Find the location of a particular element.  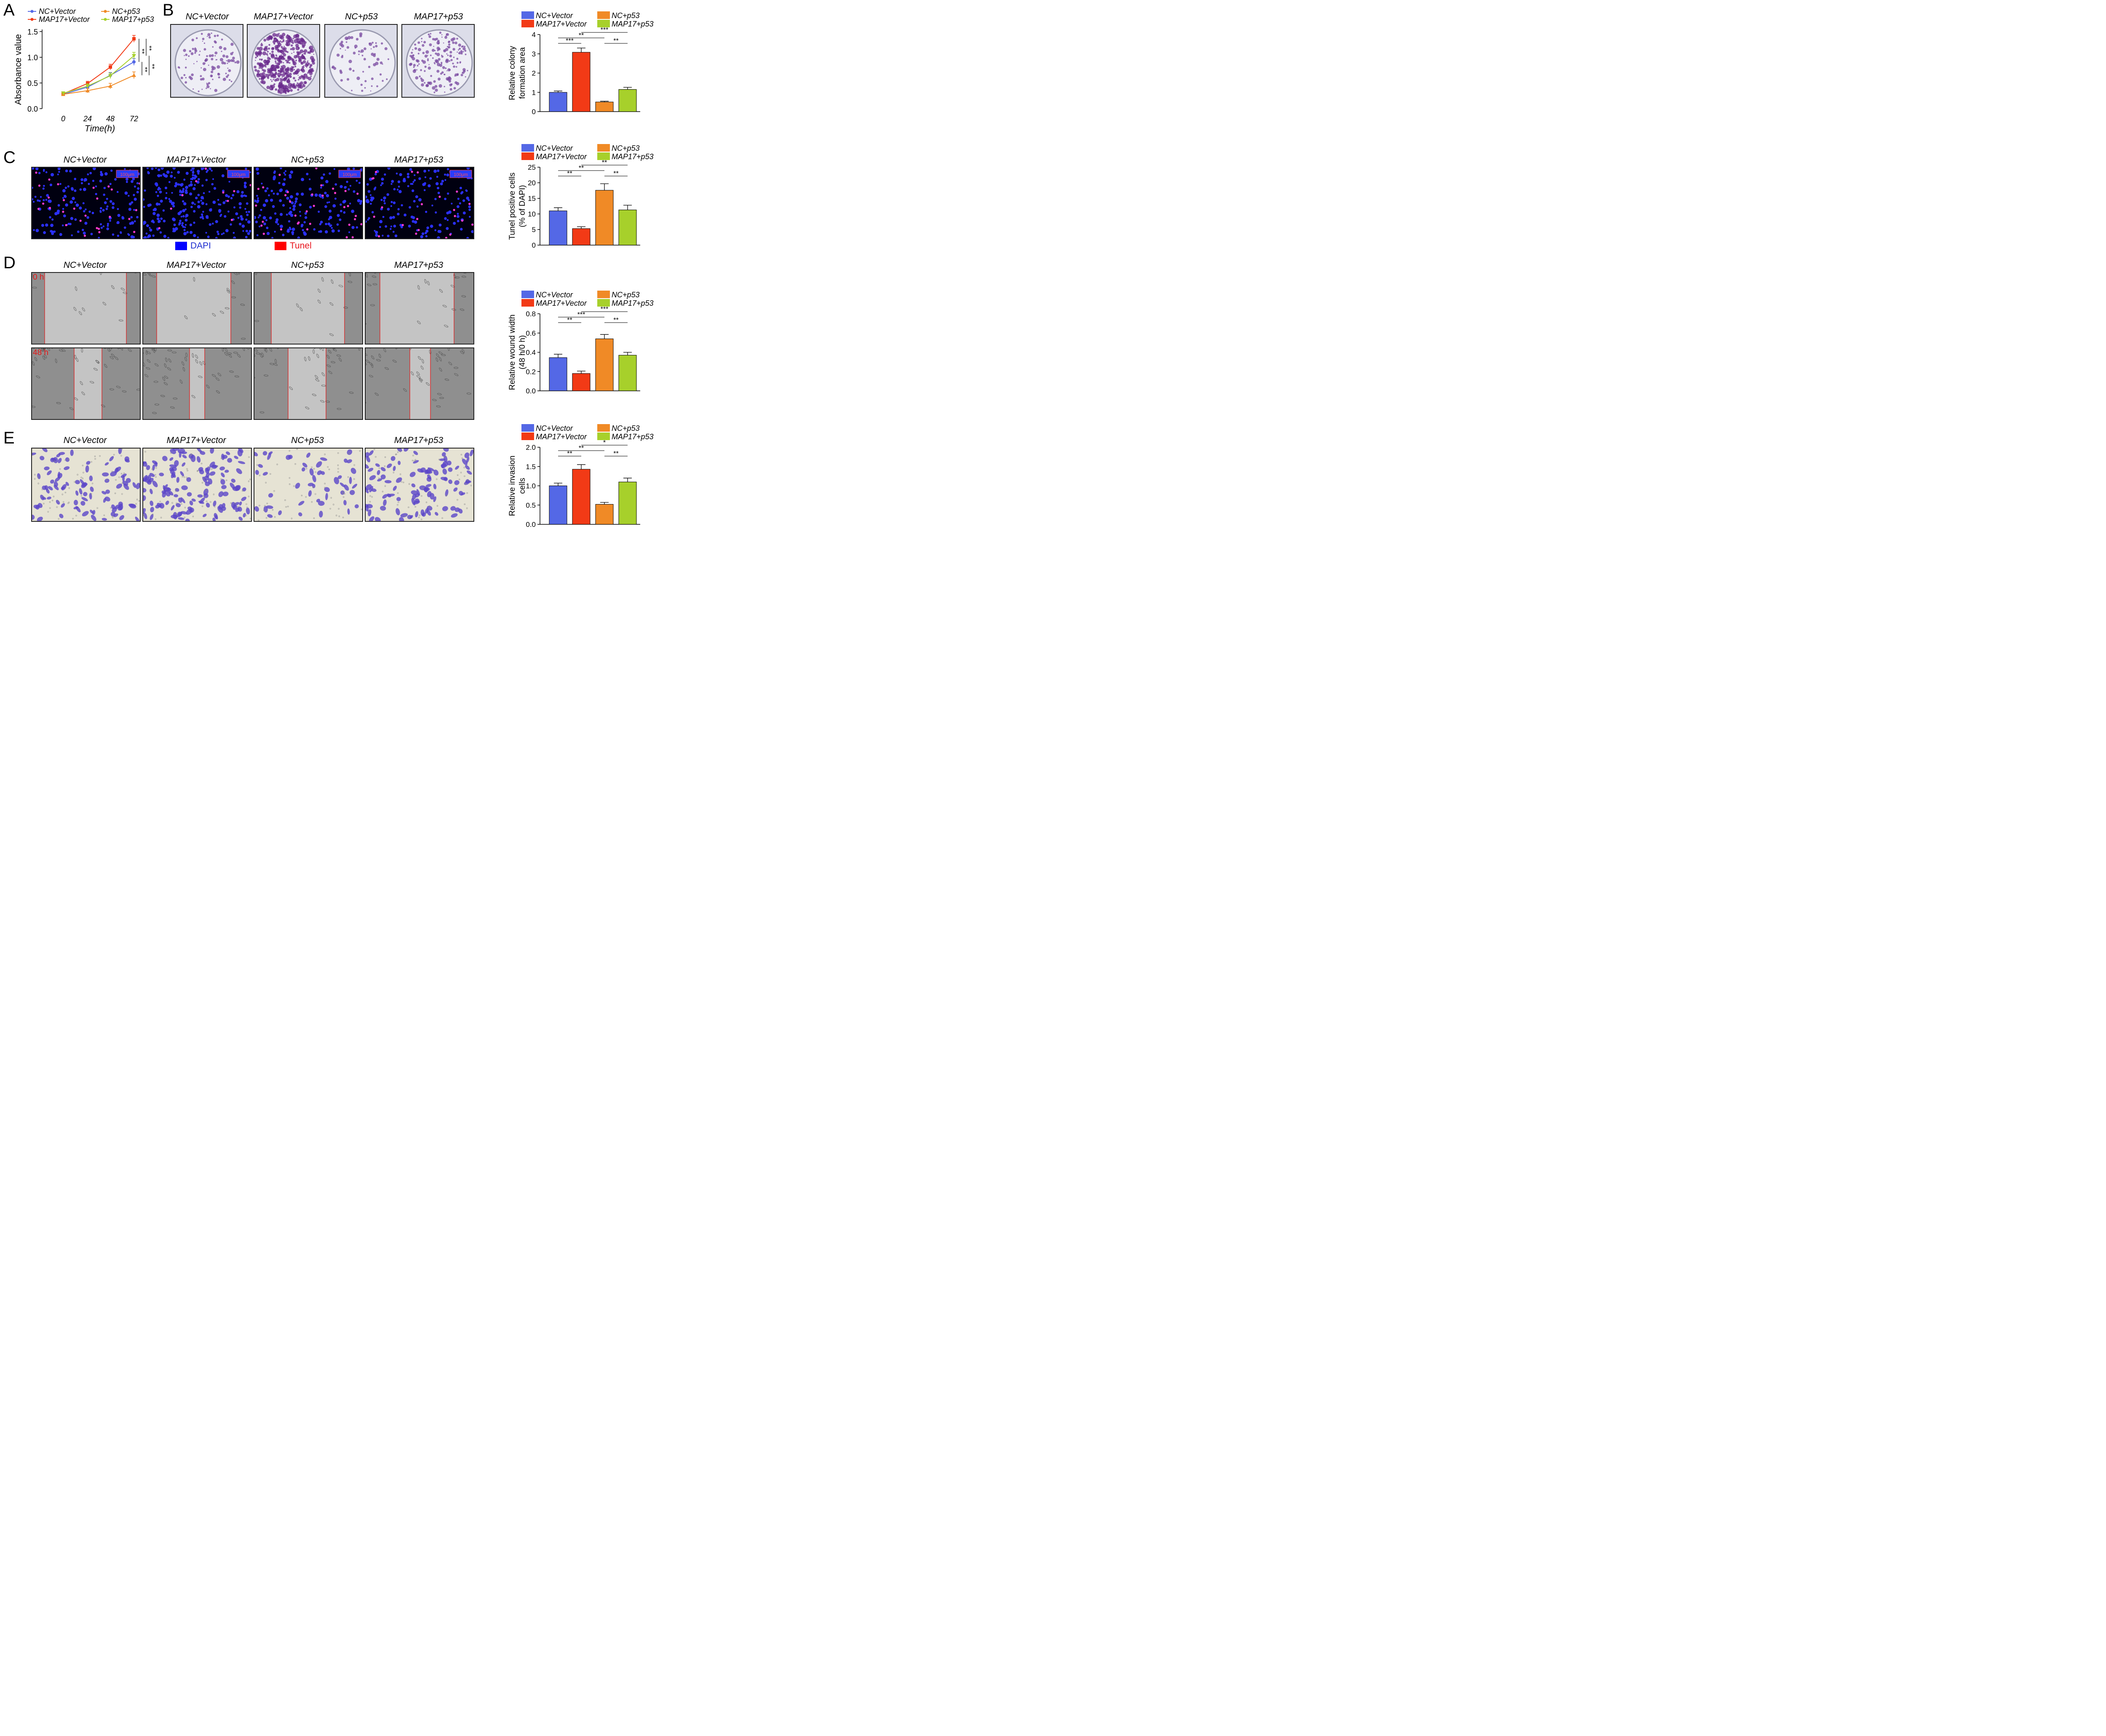

bar-sig-label: *** is located at coordinates (570, 41).